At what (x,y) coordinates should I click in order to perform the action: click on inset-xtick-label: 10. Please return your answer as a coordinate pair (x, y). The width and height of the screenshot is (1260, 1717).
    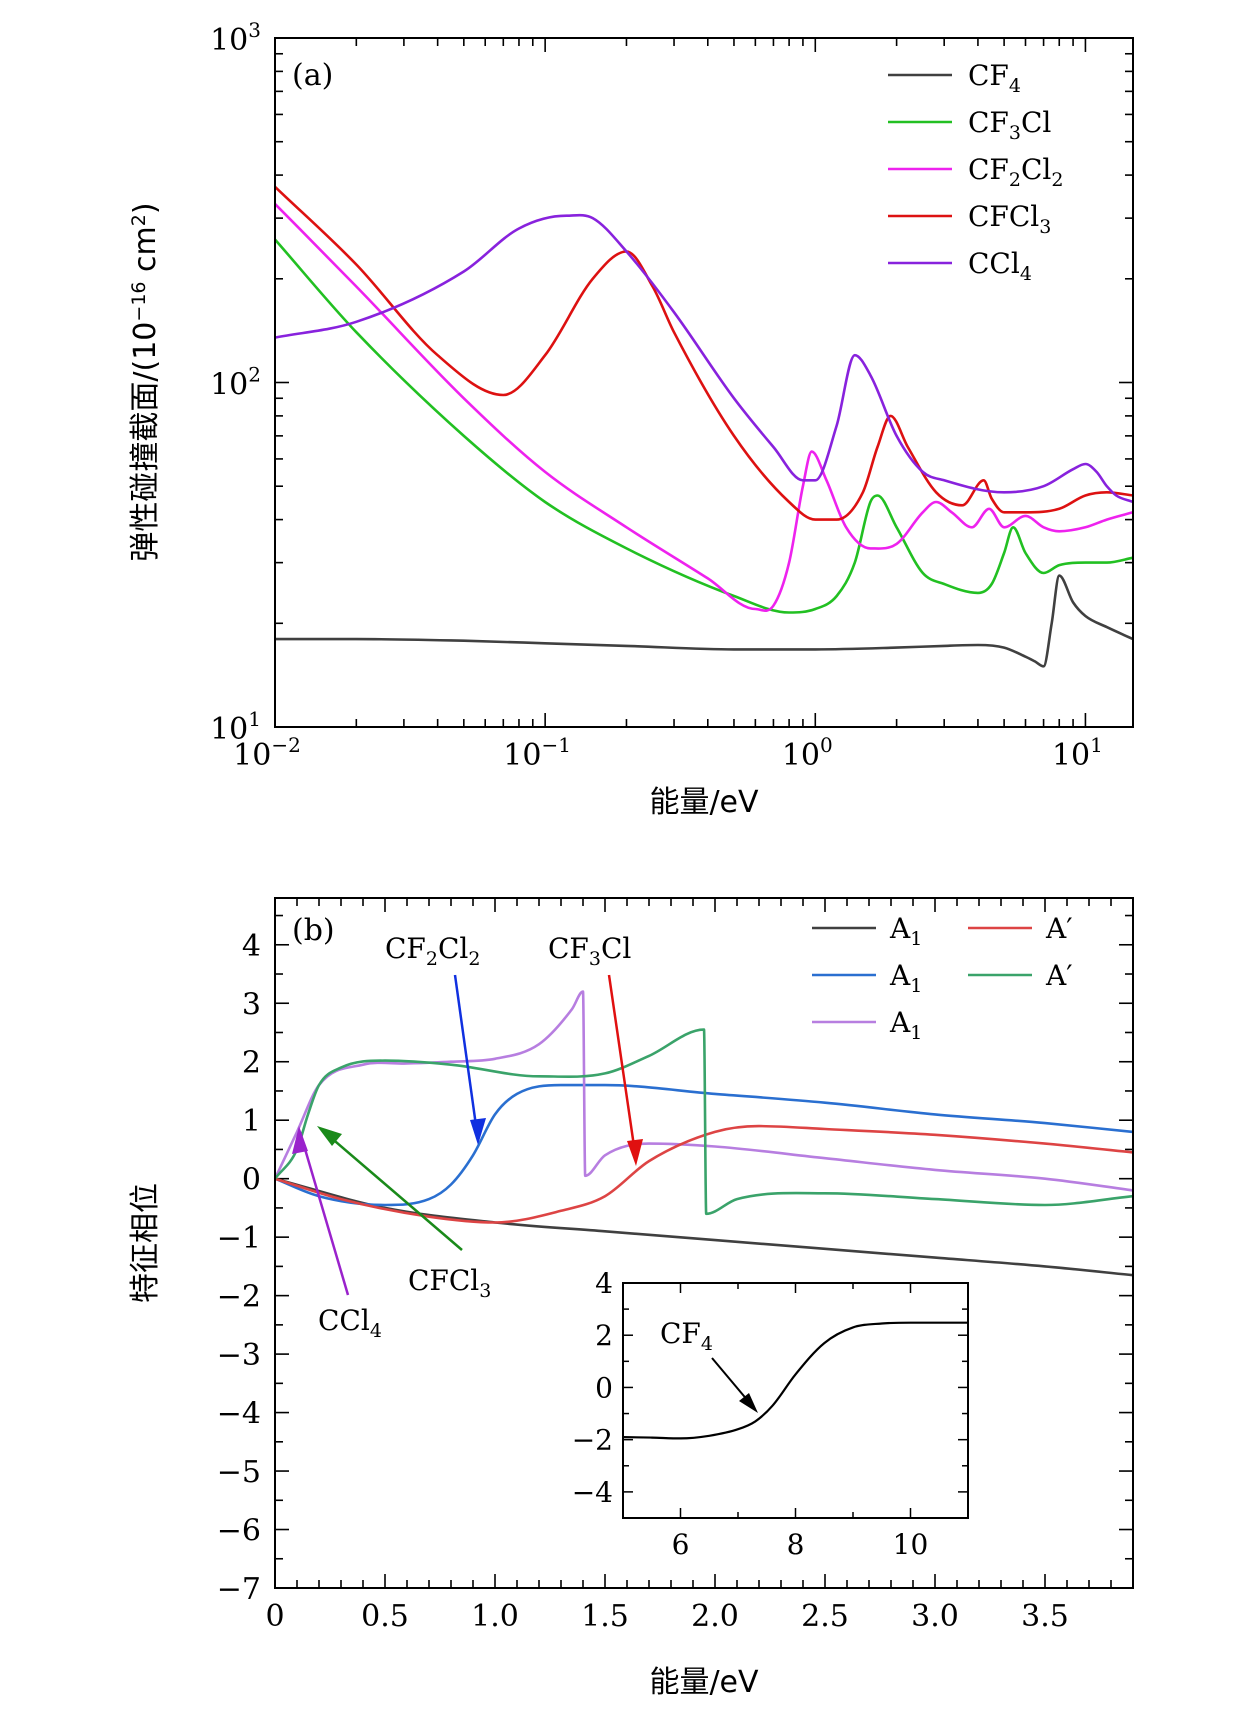
    Looking at the image, I should click on (911, 1544).